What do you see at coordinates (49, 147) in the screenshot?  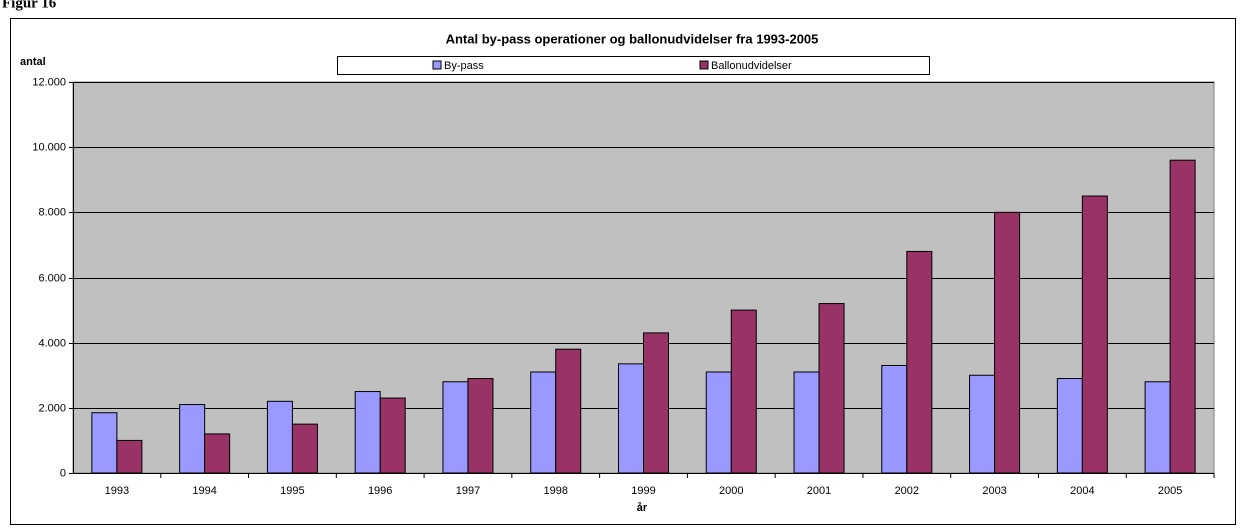 I see `y-tick-label: 10.000` at bounding box center [49, 147].